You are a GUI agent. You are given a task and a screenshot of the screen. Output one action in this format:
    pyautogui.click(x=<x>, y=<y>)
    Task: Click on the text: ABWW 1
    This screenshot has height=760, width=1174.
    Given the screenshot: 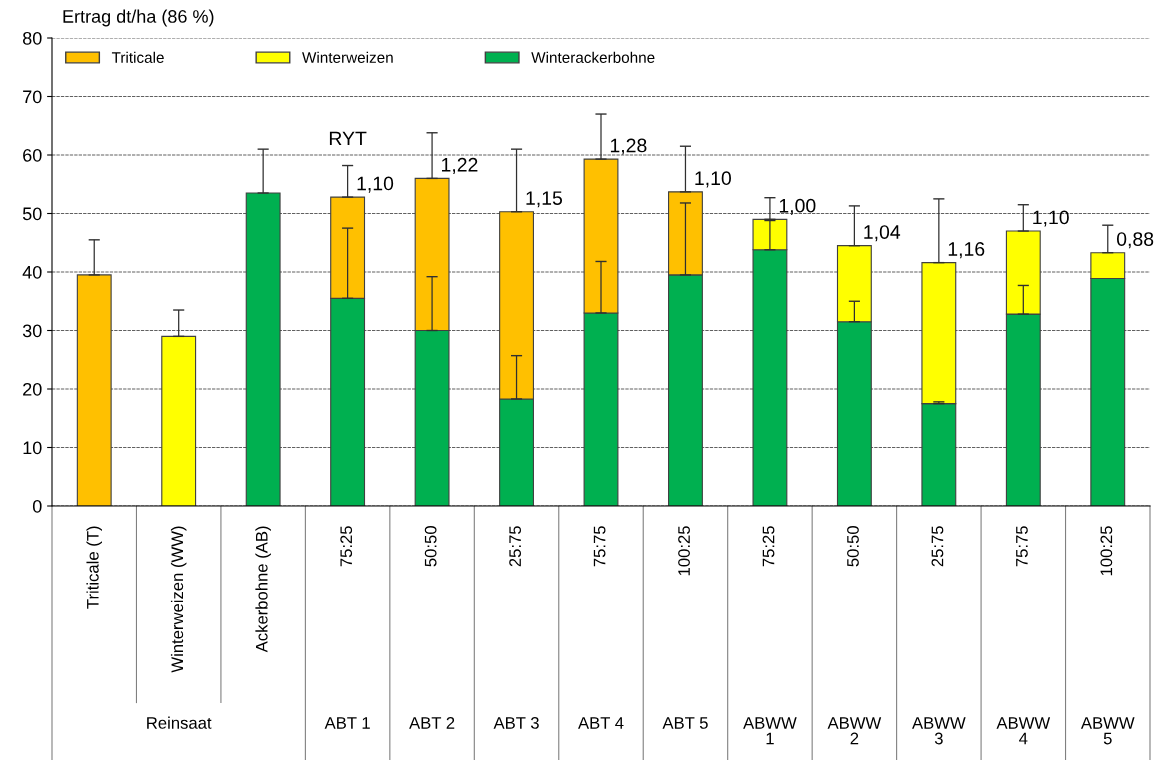 What is the action you would take?
    pyautogui.click(x=770, y=731)
    